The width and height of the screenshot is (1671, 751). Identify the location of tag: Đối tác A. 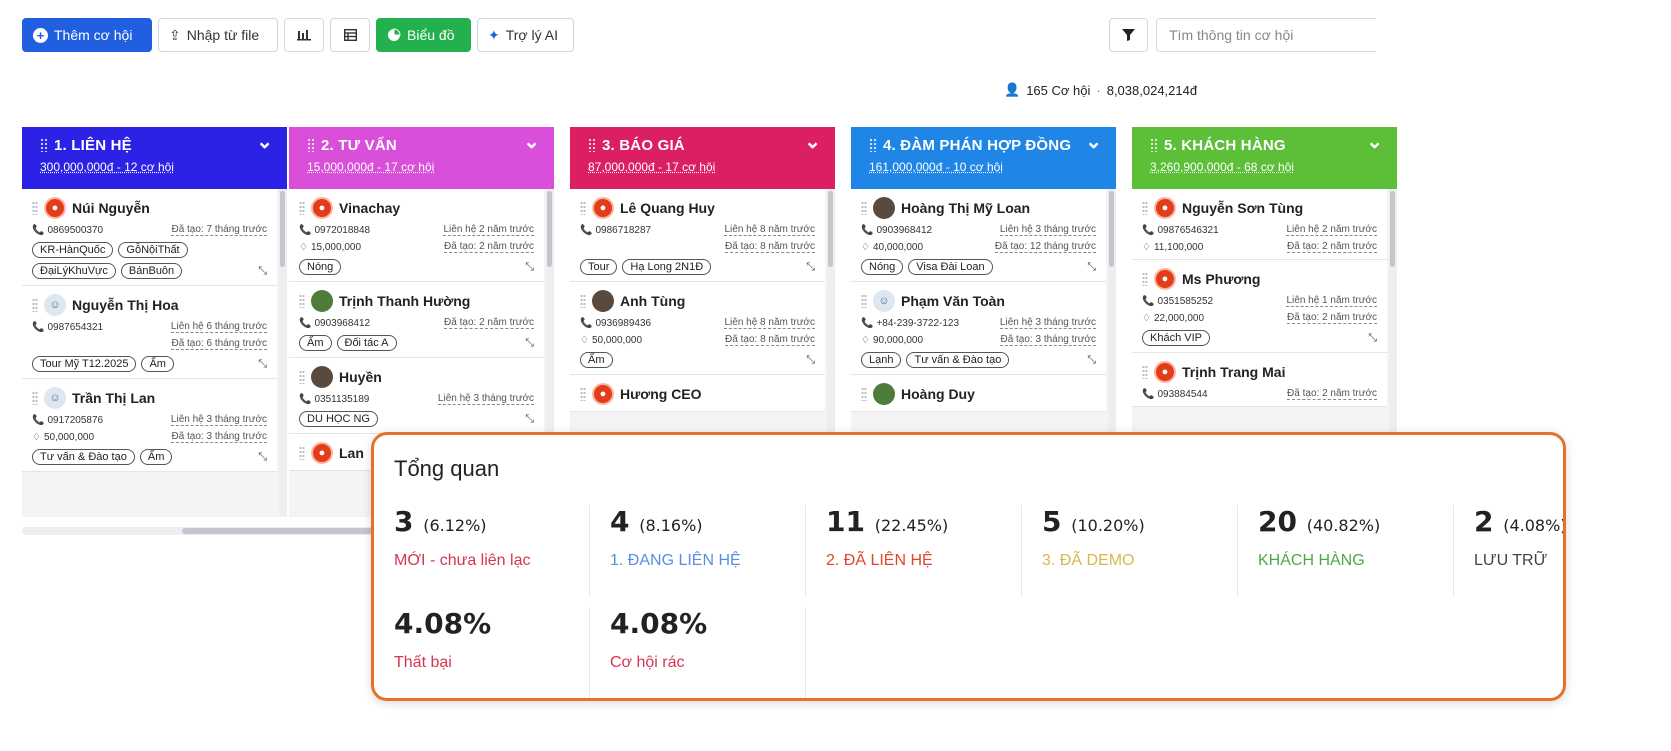
(366, 343).